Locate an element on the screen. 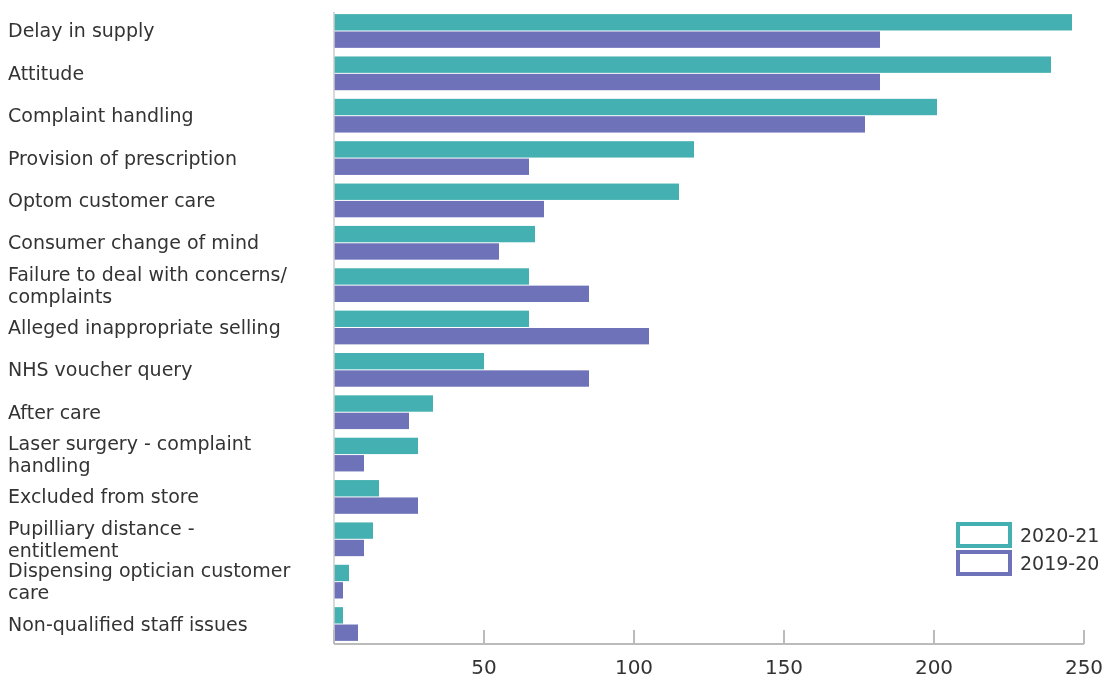 This screenshot has width=1117, height=690. y-tick-label: Optom customer care is located at coordinates (112, 199).